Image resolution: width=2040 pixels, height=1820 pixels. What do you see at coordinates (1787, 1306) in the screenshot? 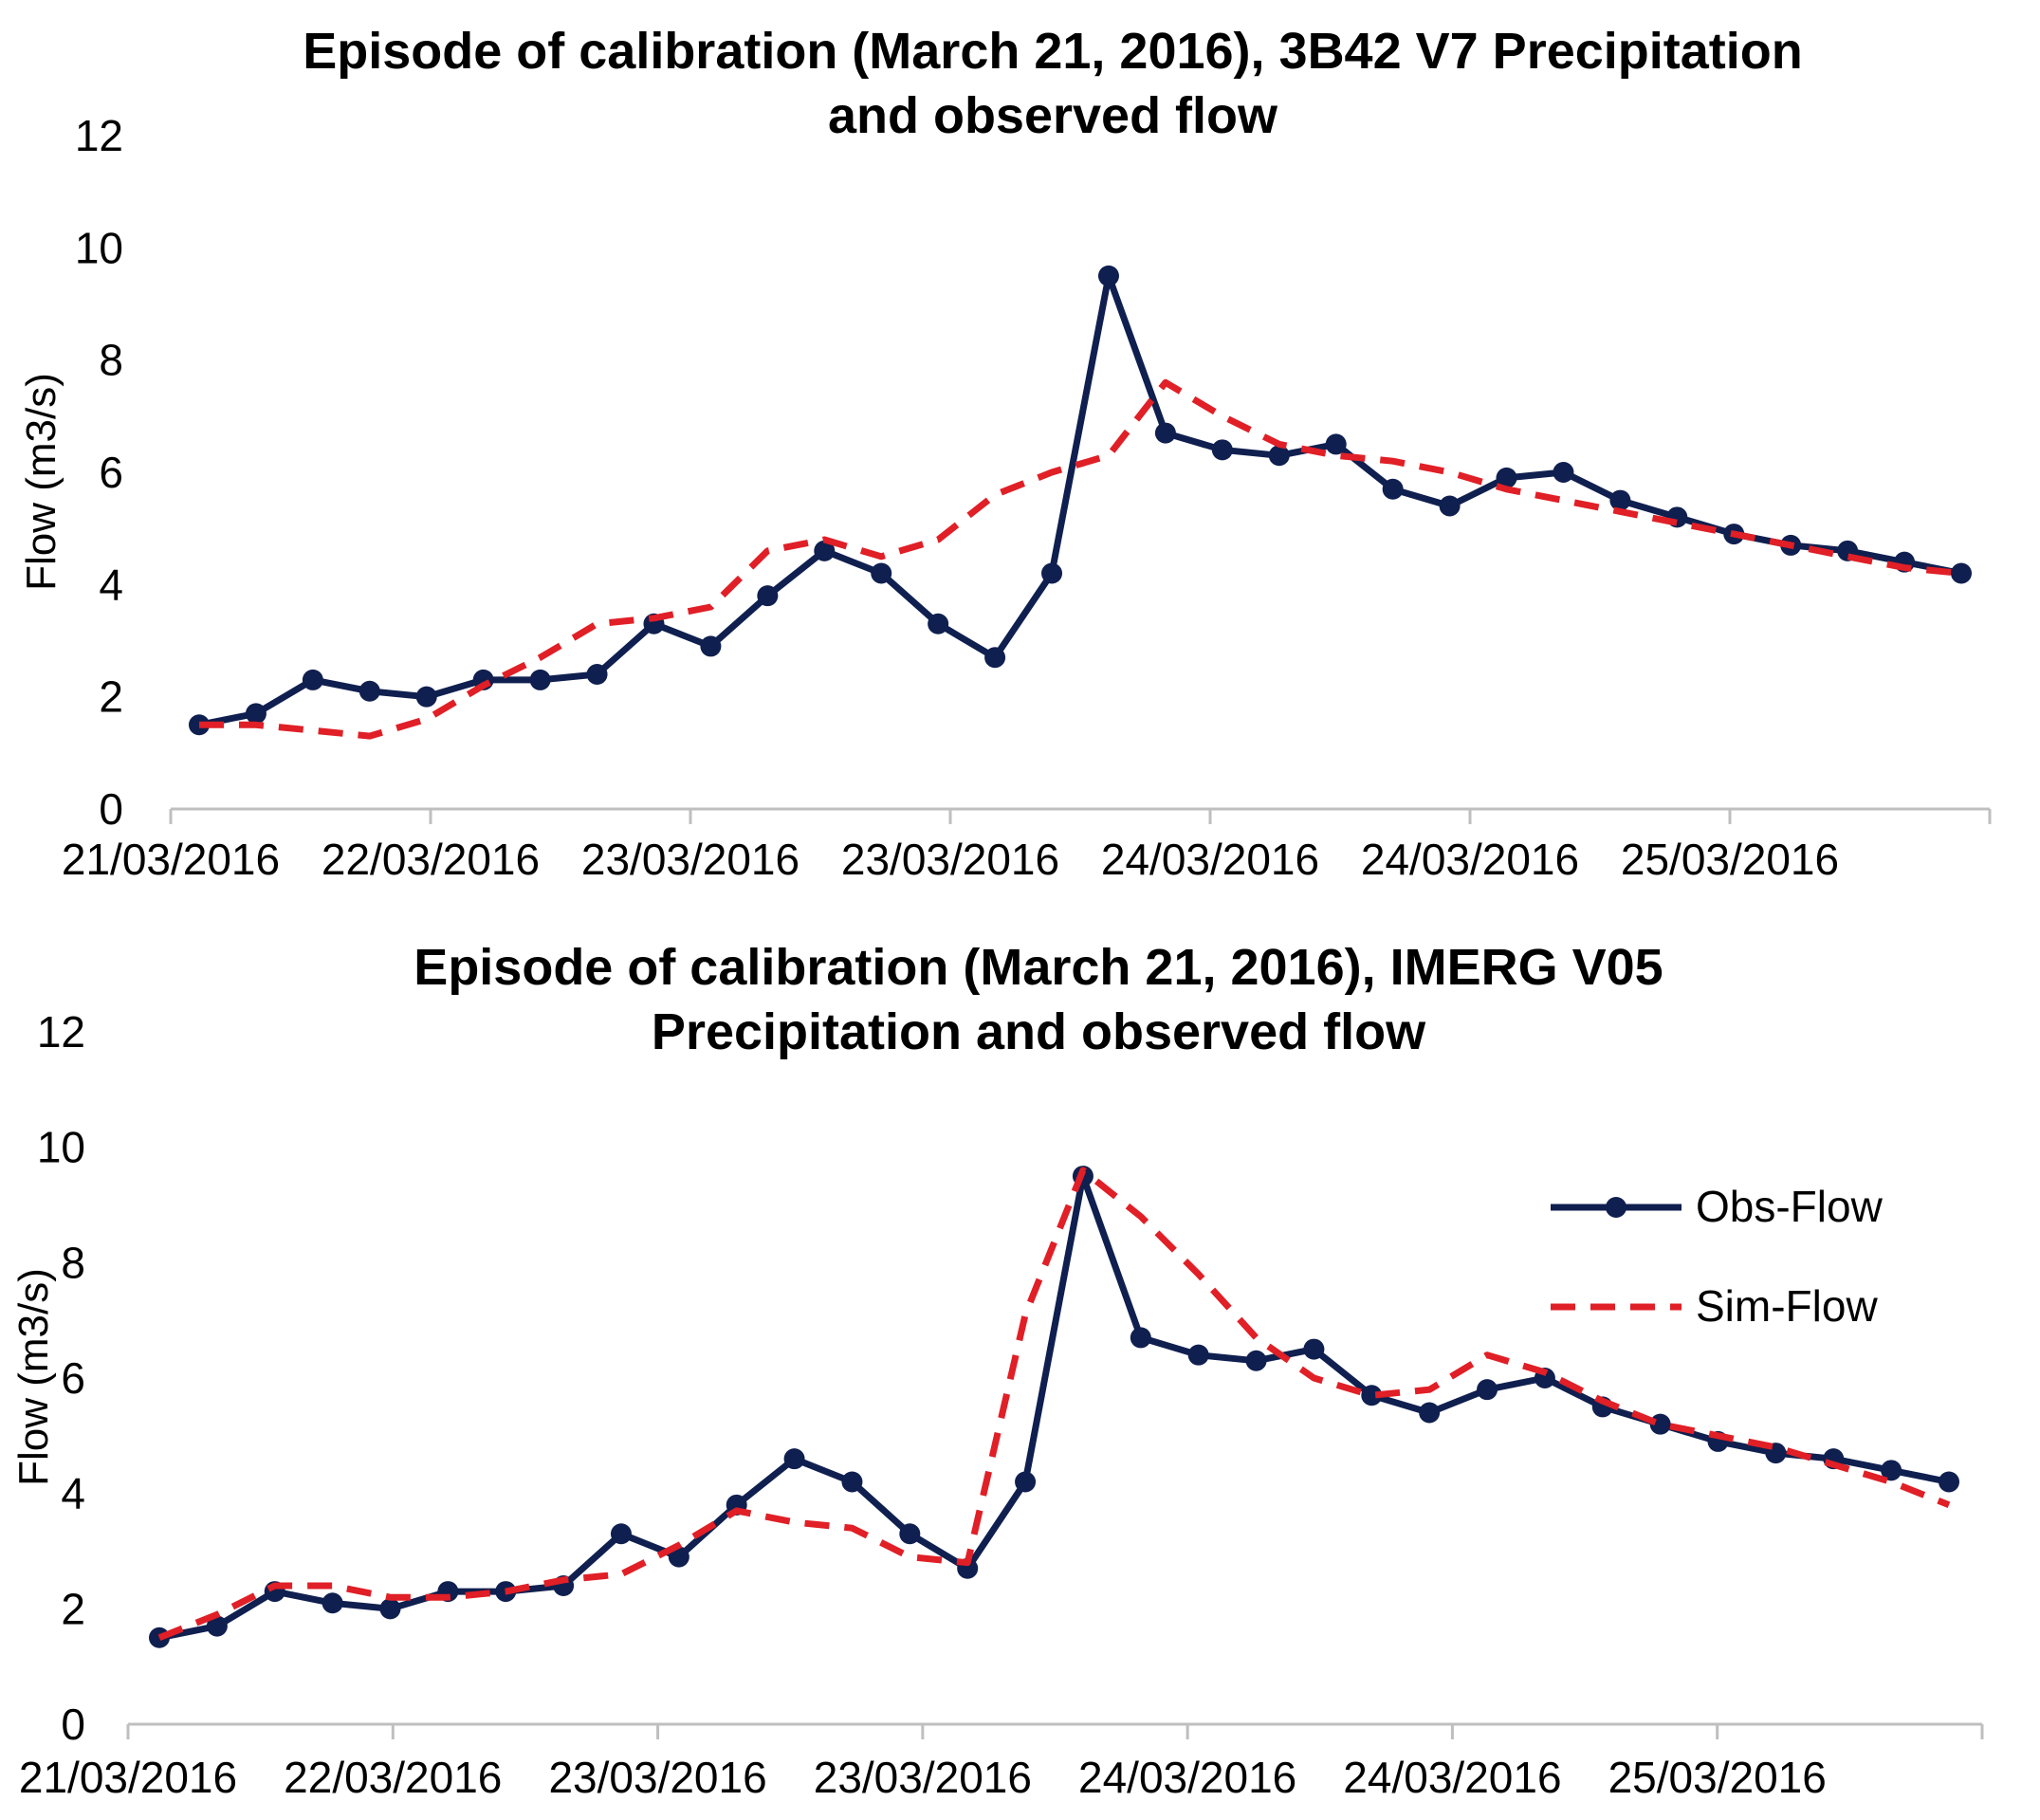
I see `legend-sim-label: Sim-Flow` at bounding box center [1787, 1306].